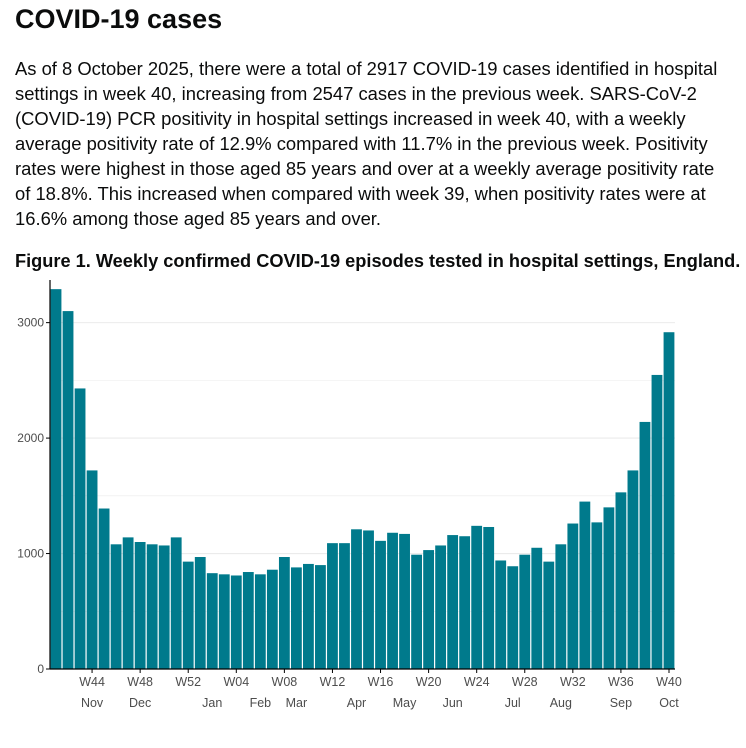 The width and height of the screenshot is (746, 748). Describe the element at coordinates (260, 621) in the screenshot. I see `bar-w06` at that location.